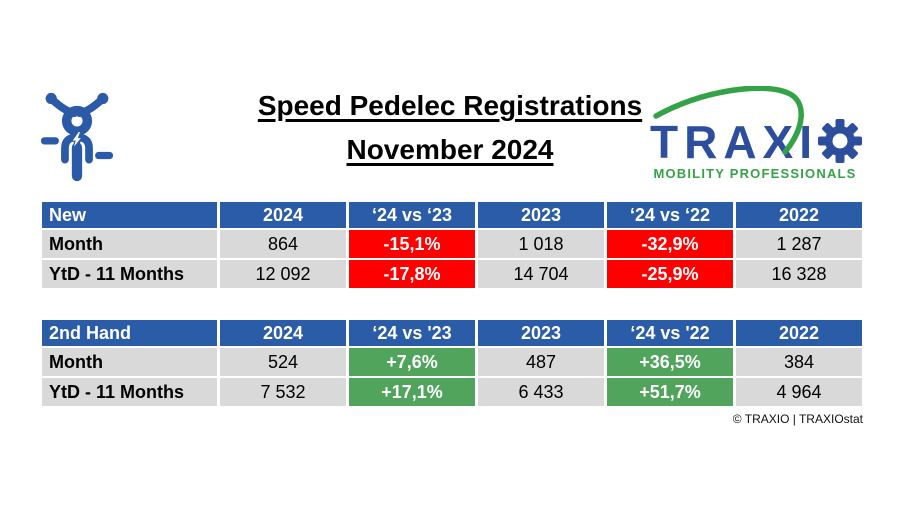 This screenshot has width=900, height=506. I want to click on change-cell: +7,6%, so click(412, 362).